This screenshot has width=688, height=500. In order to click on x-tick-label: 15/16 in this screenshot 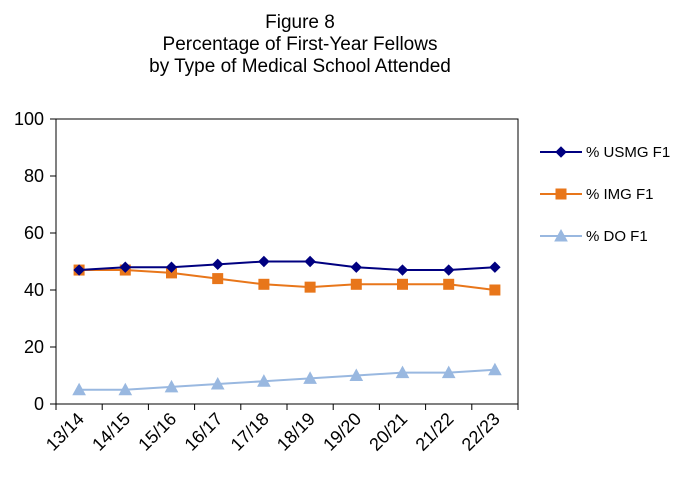, I will do `click(157, 432)`.